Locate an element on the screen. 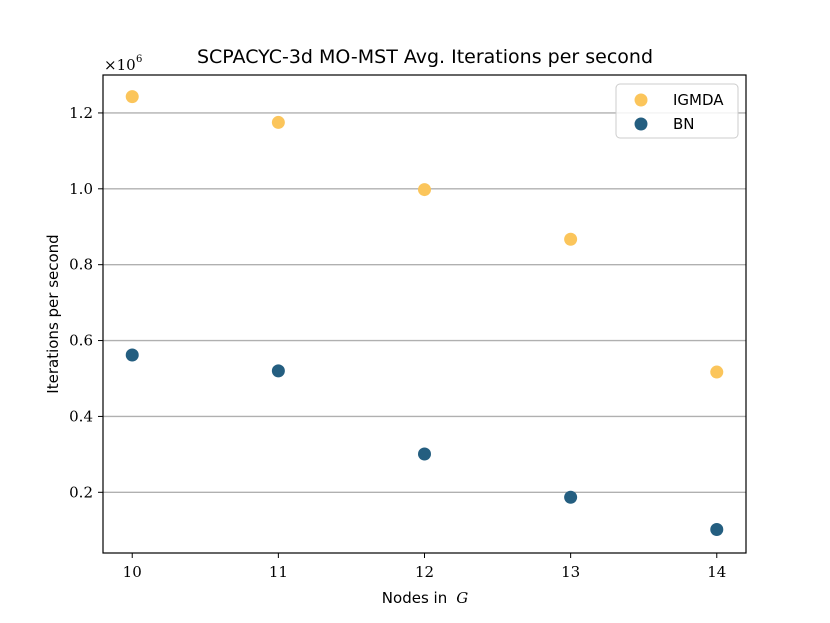 This screenshot has width=830, height=623. x-tick-label: 14 is located at coordinates (716, 572).